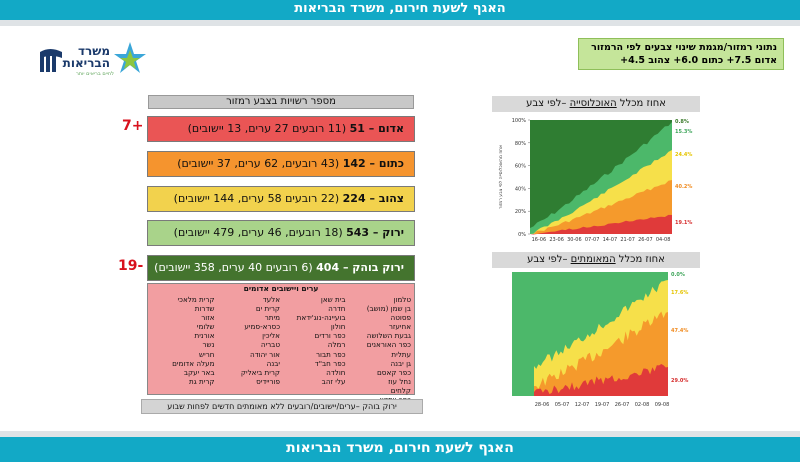 This screenshot has height=462, width=800. I want to click on y-tick-label: 0%, so click(522, 235).